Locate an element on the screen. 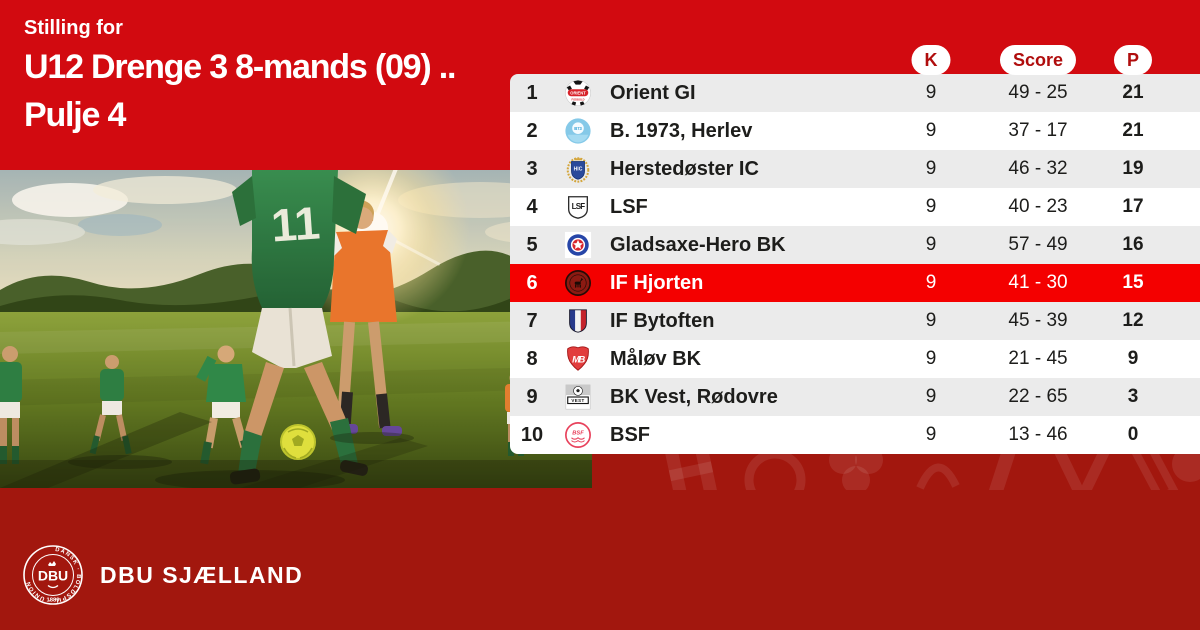 This screenshot has height=630, width=1200. svg-text: MB is located at coordinates (578, 359).